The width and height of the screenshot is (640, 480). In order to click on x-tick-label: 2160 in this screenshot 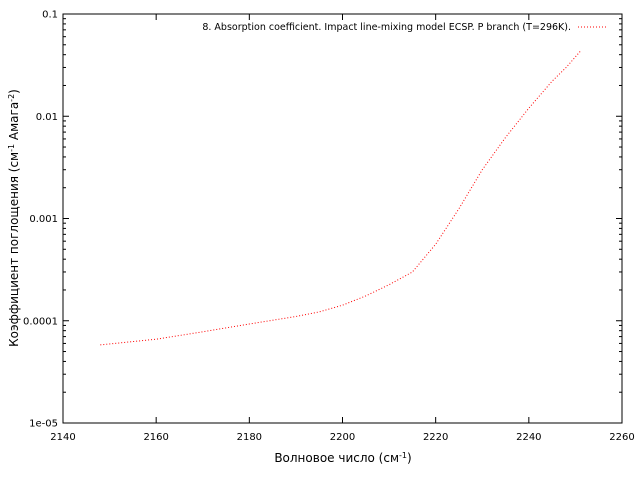, I will do `click(155, 437)`.